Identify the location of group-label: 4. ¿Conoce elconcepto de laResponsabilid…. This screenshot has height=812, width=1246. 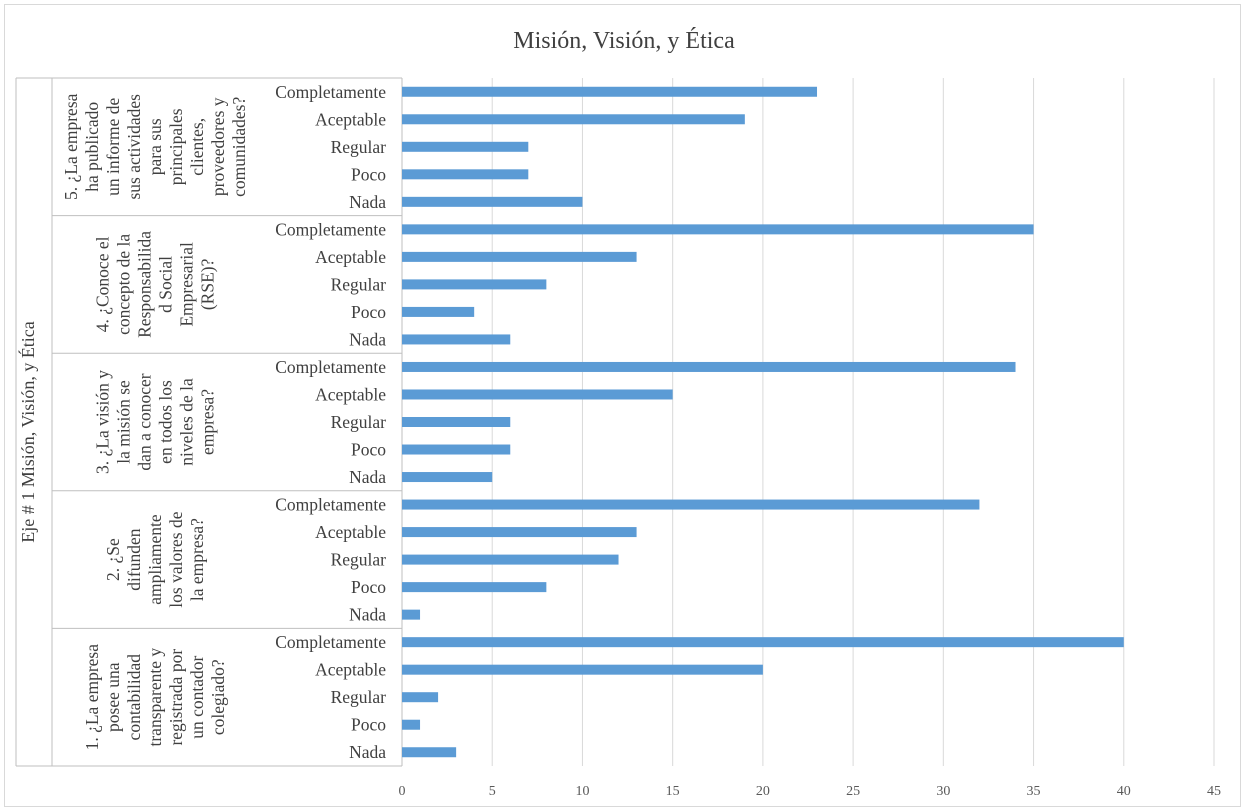
(155, 284).